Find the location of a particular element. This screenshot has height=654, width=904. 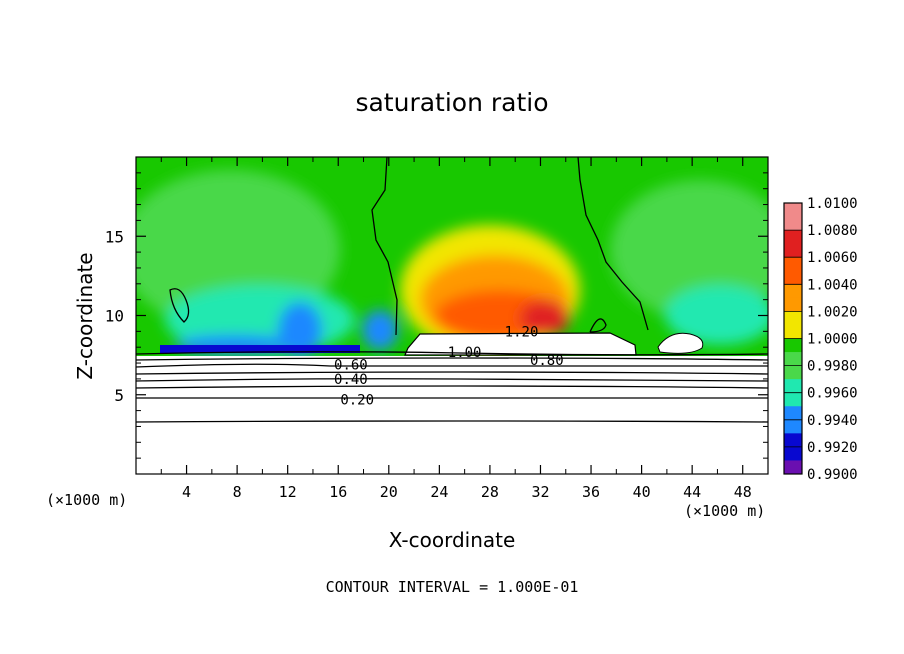

cloud-region is located at coordinates (520, 344).